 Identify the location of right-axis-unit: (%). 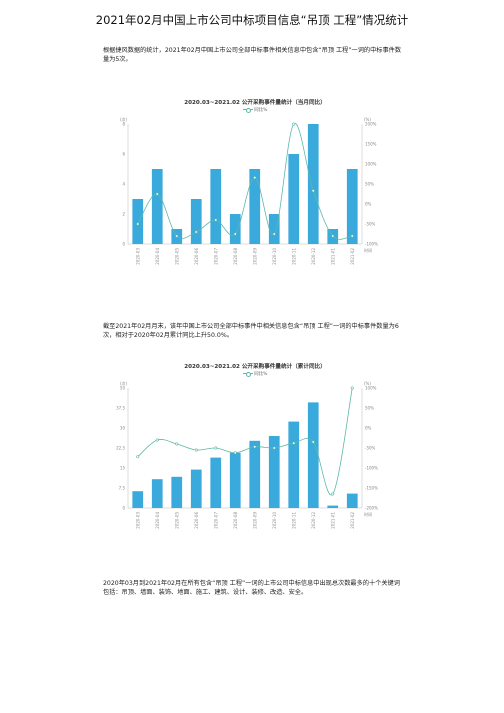
(367, 383).